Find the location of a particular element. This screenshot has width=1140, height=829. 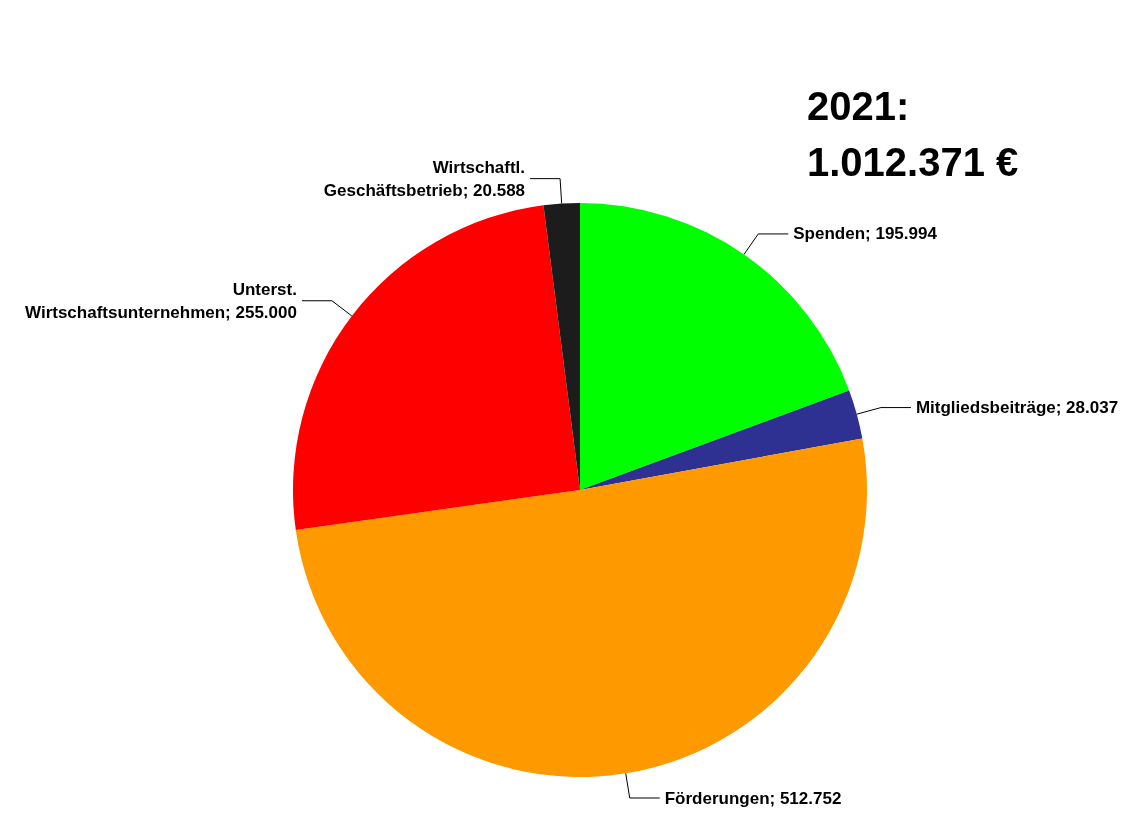

chart-title: 2021: 1.012.371 € is located at coordinates (913, 134).